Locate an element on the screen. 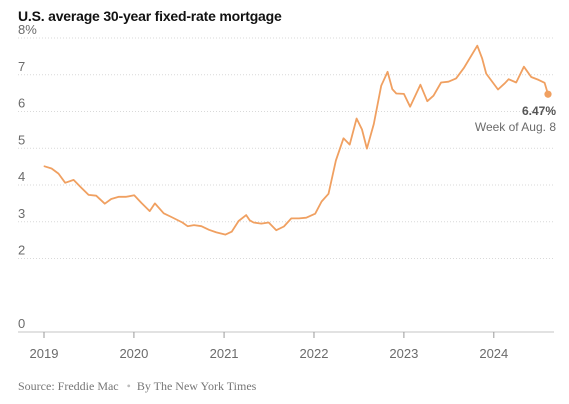 The width and height of the screenshot is (569, 404). x-tick-label: 2021 is located at coordinates (224, 353).